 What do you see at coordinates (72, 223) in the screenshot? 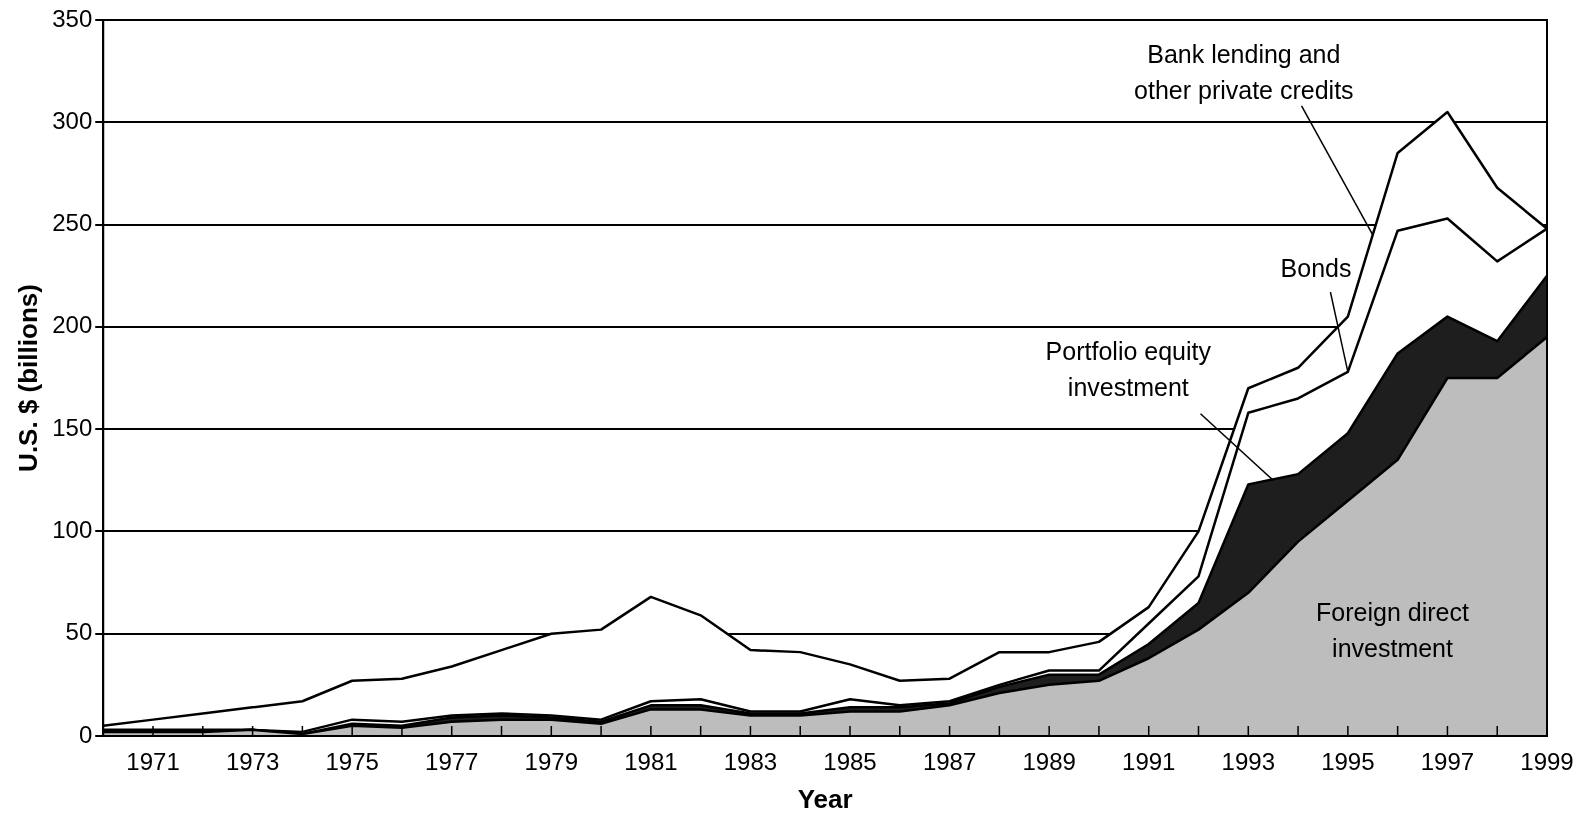
I see `y-tick-label: 250` at bounding box center [72, 223].